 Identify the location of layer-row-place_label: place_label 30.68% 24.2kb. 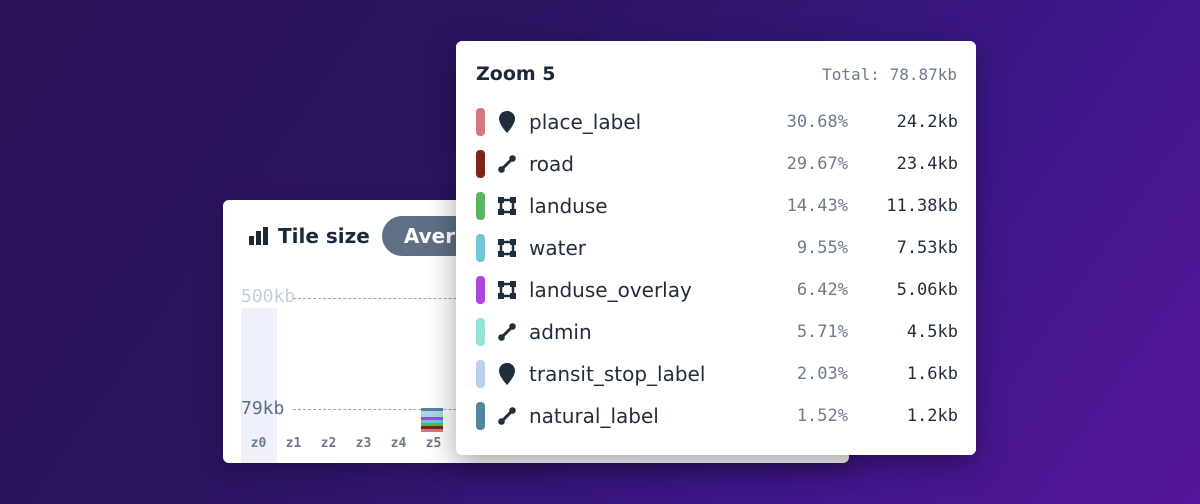
(717, 122).